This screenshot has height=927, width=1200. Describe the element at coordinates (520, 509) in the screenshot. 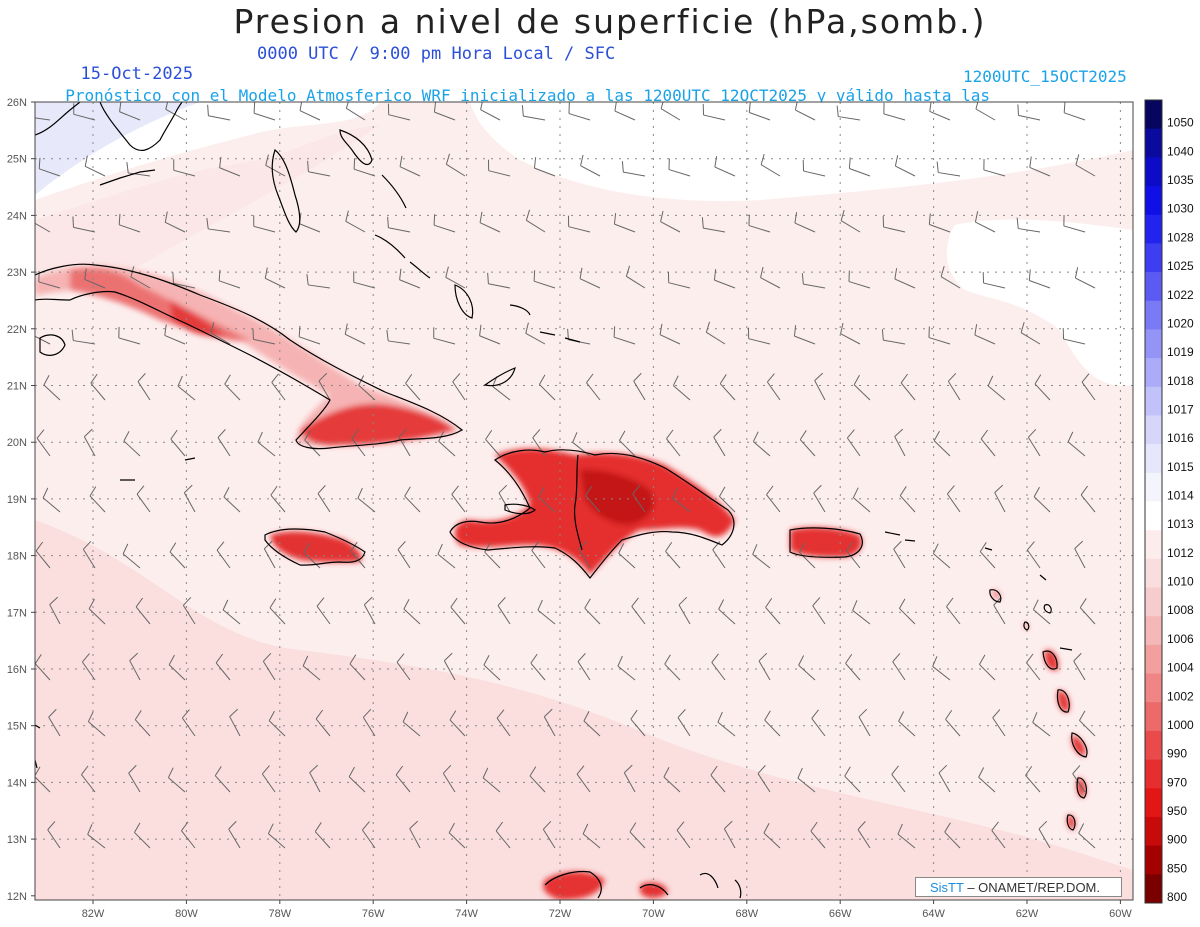

I see `coast-gonave` at that location.